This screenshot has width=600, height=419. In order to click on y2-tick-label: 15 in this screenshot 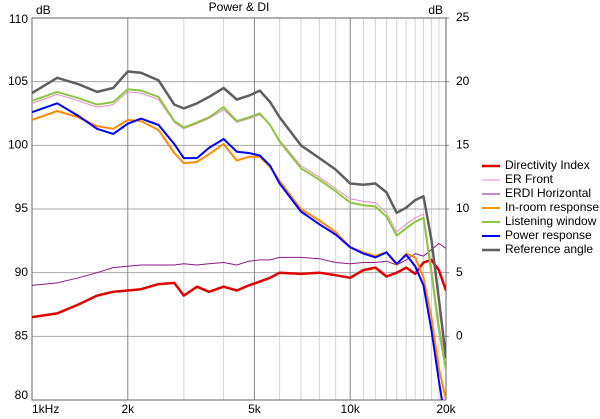, I will do `click(463, 145)`.